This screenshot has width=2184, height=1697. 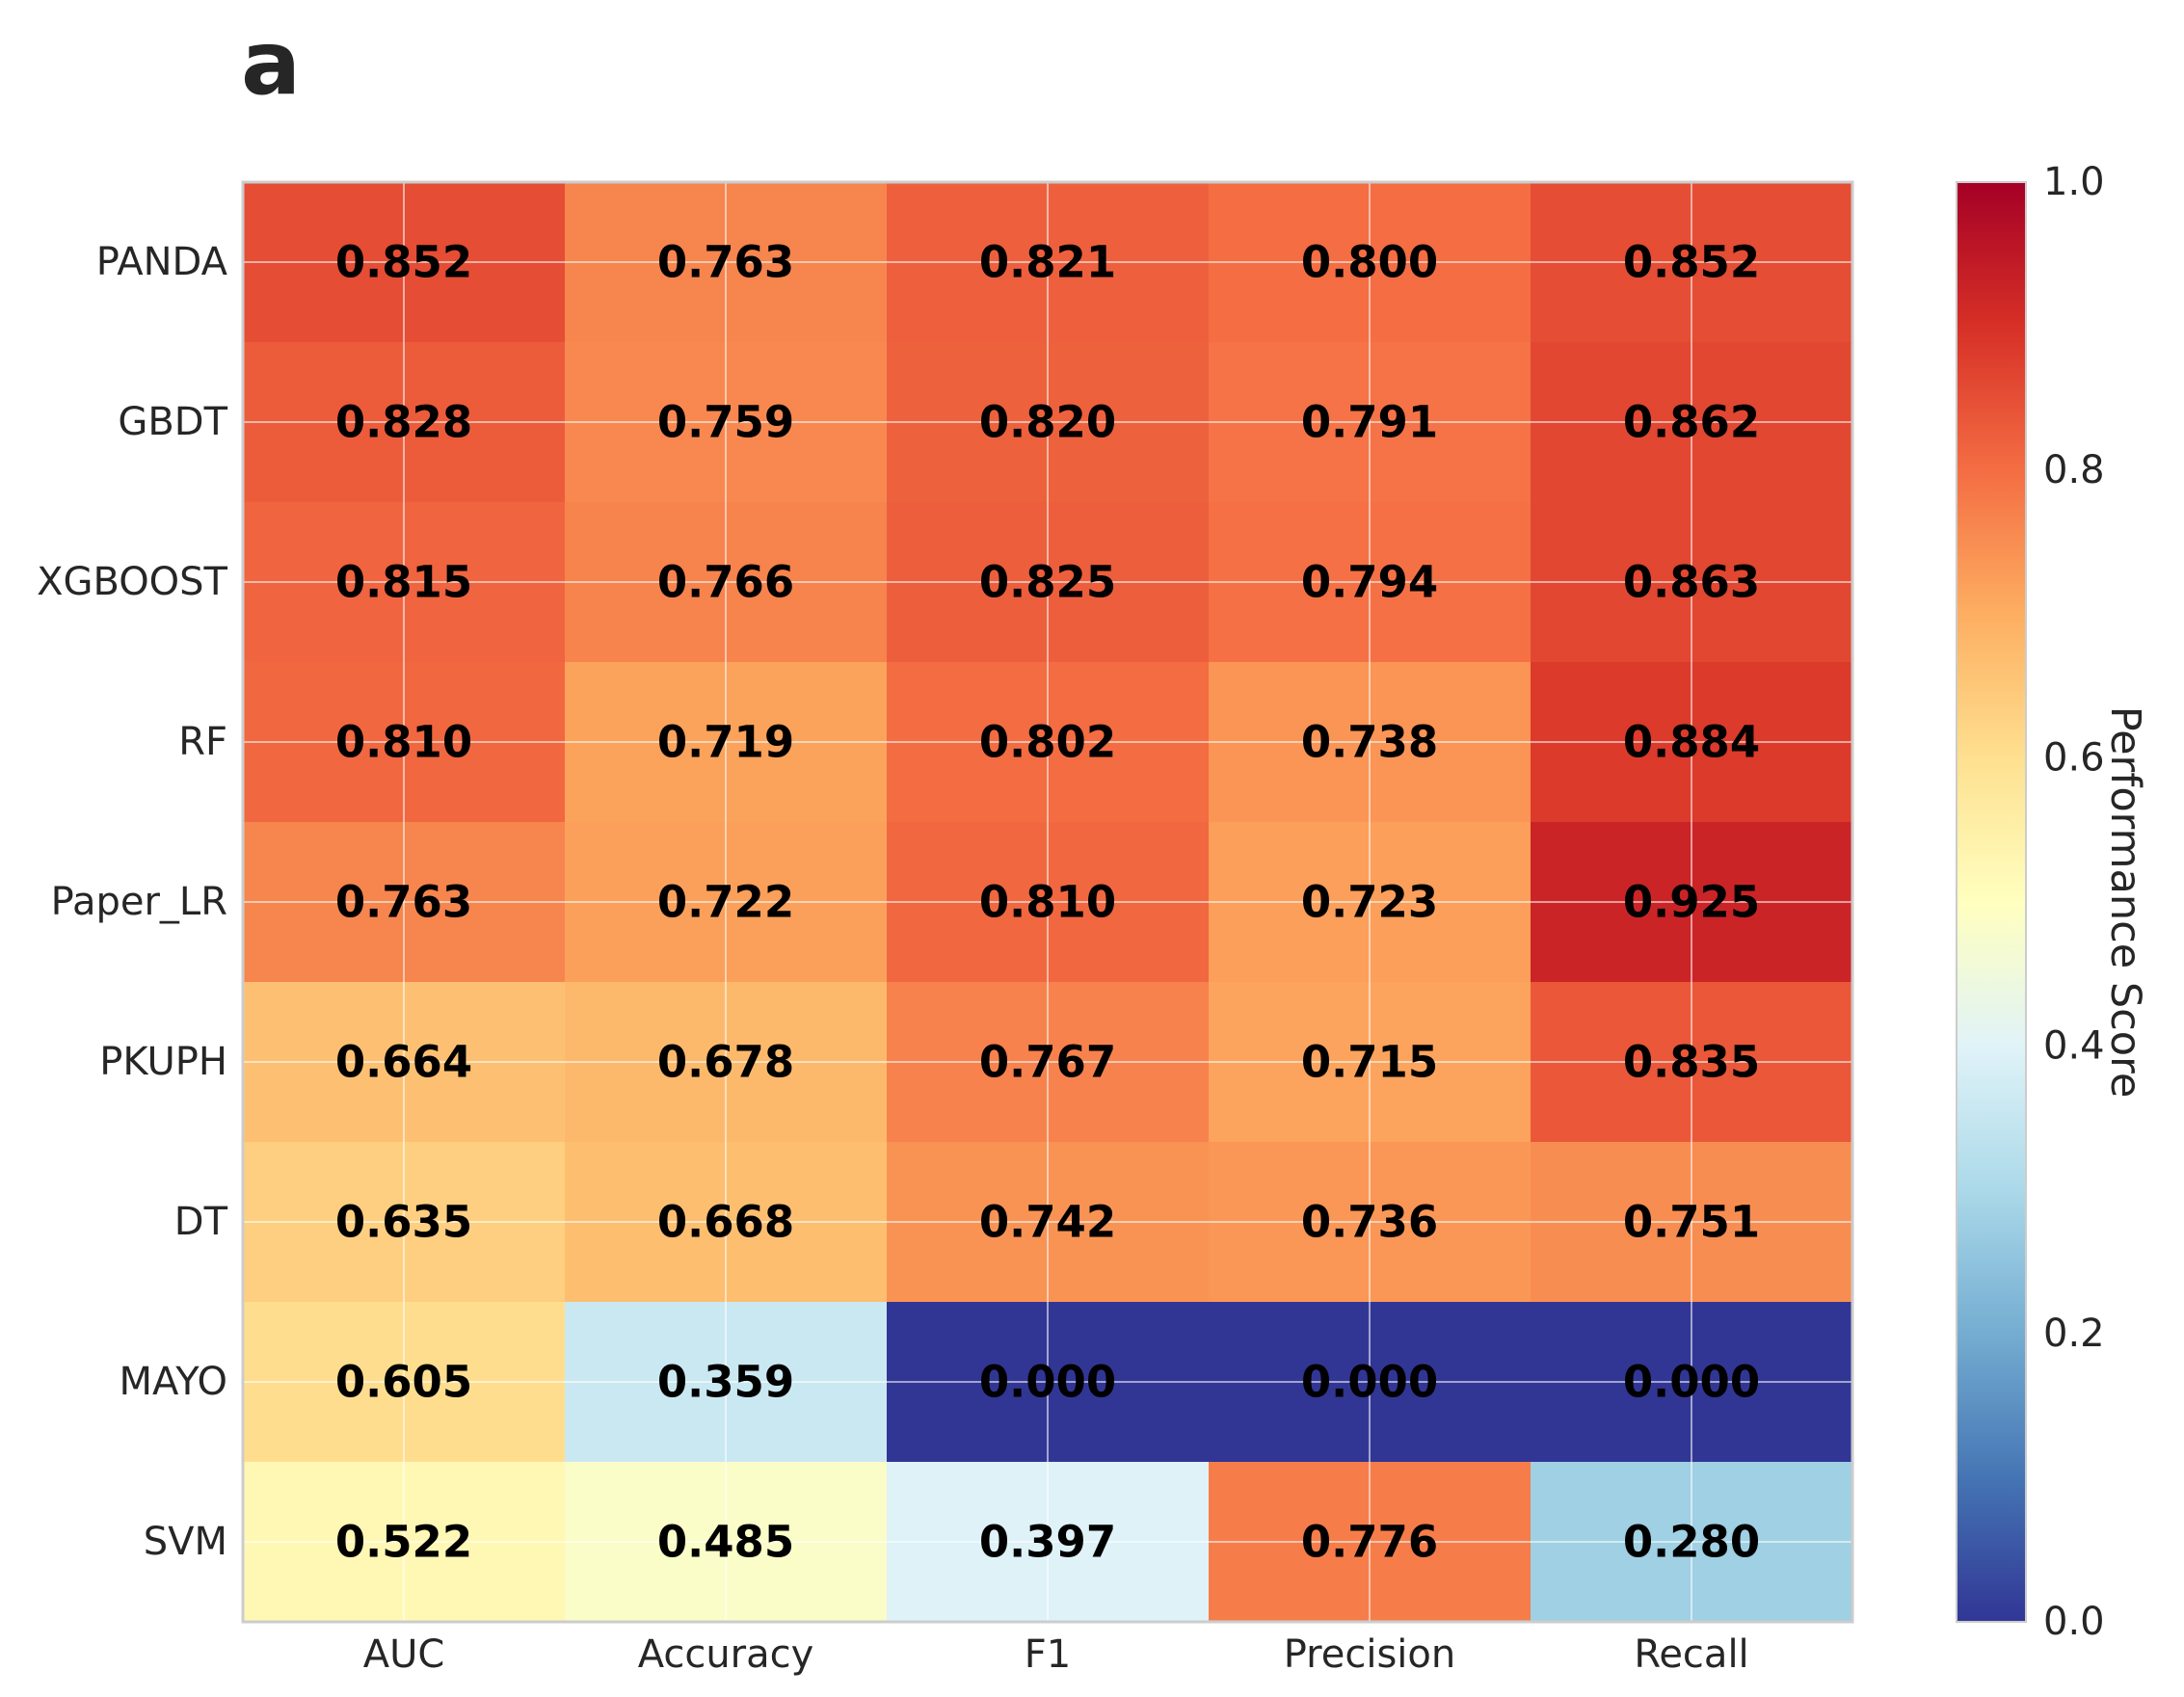 I want to click on cell-value-label: 0.664, so click(x=404, y=1062).